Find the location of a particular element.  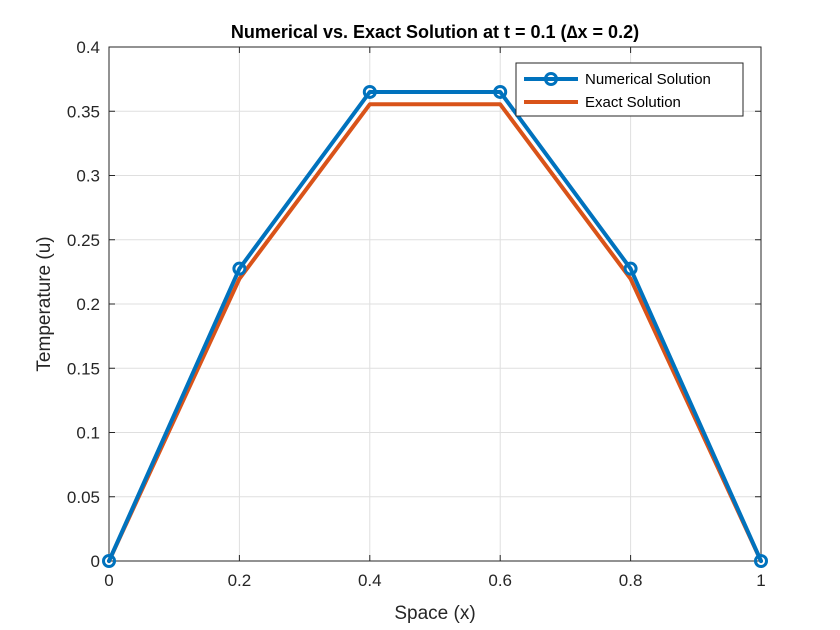

legend-box is located at coordinates (629, 89).